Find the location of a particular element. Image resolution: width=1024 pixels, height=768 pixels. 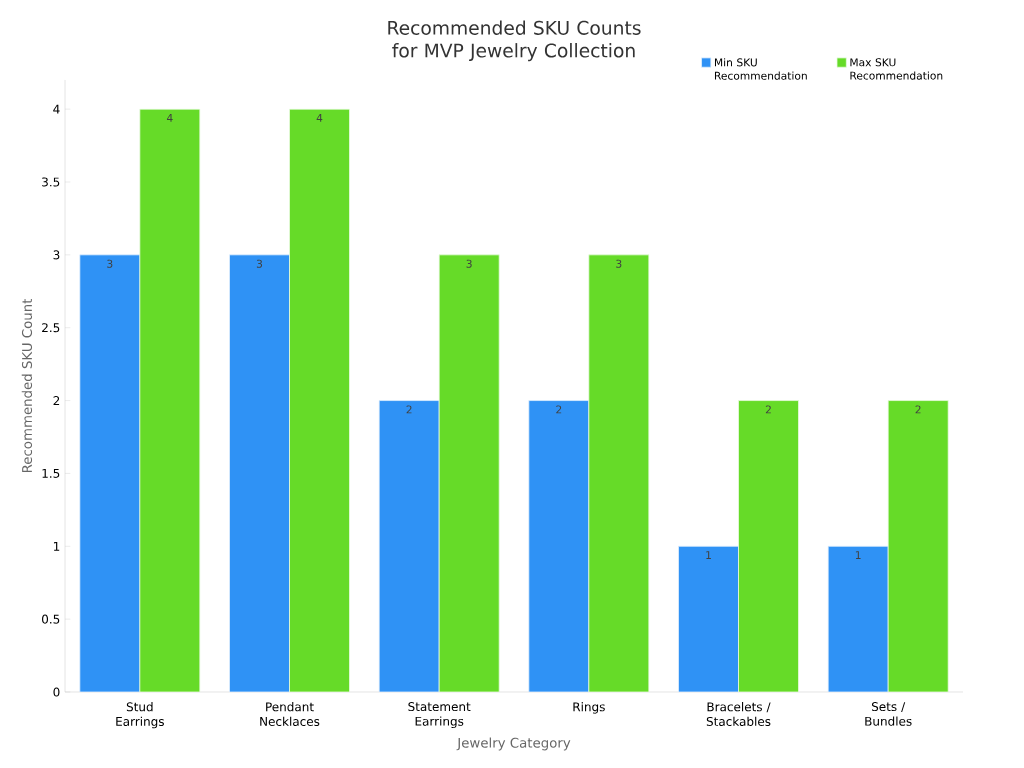

y-tick-label: 3 is located at coordinates (56, 255).